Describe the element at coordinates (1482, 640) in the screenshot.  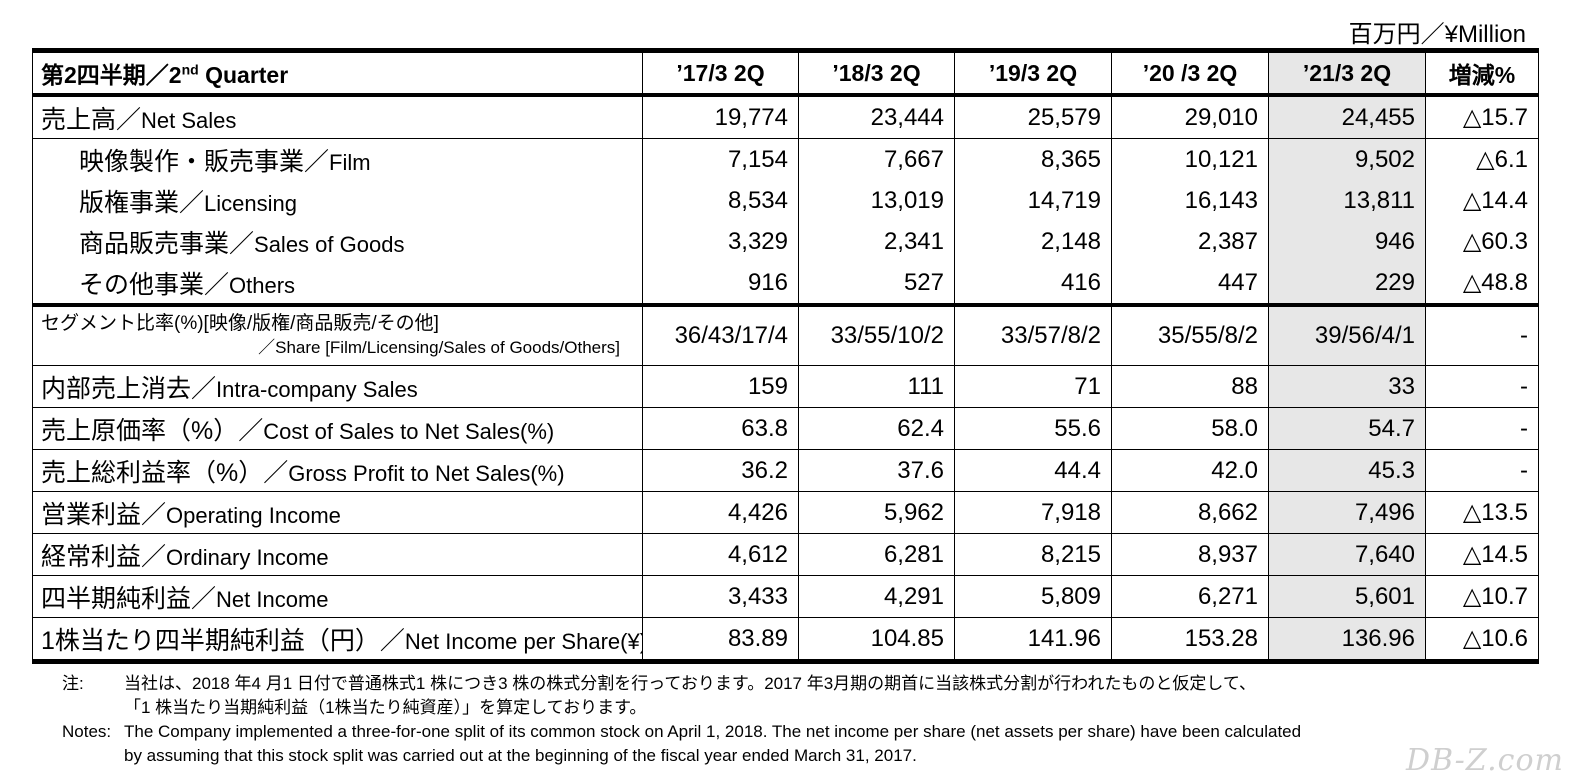
I see `change-cell: △10.6` at that location.